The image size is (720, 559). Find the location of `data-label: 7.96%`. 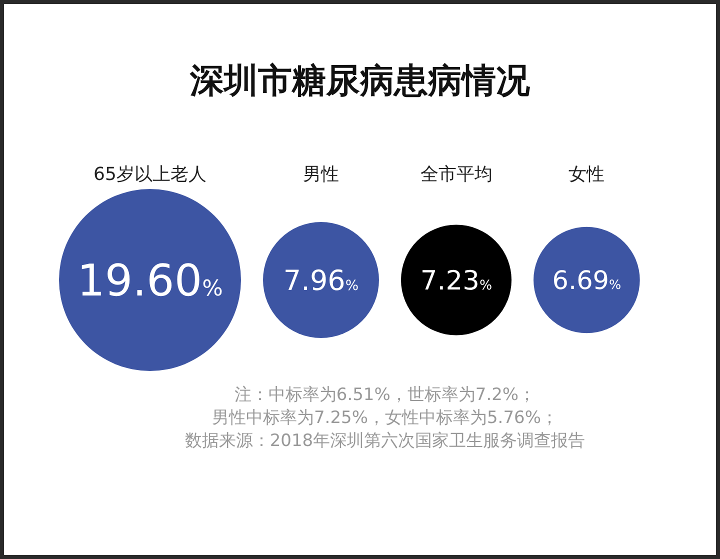

data-label: 7.96% is located at coordinates (321, 281).